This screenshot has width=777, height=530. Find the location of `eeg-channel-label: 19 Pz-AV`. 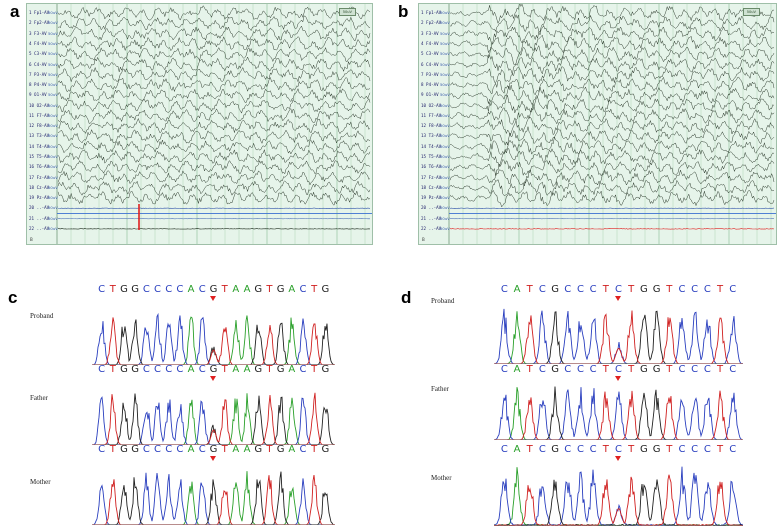

eeg-channel-label: 19 Pz-AV is located at coordinates (431, 198).